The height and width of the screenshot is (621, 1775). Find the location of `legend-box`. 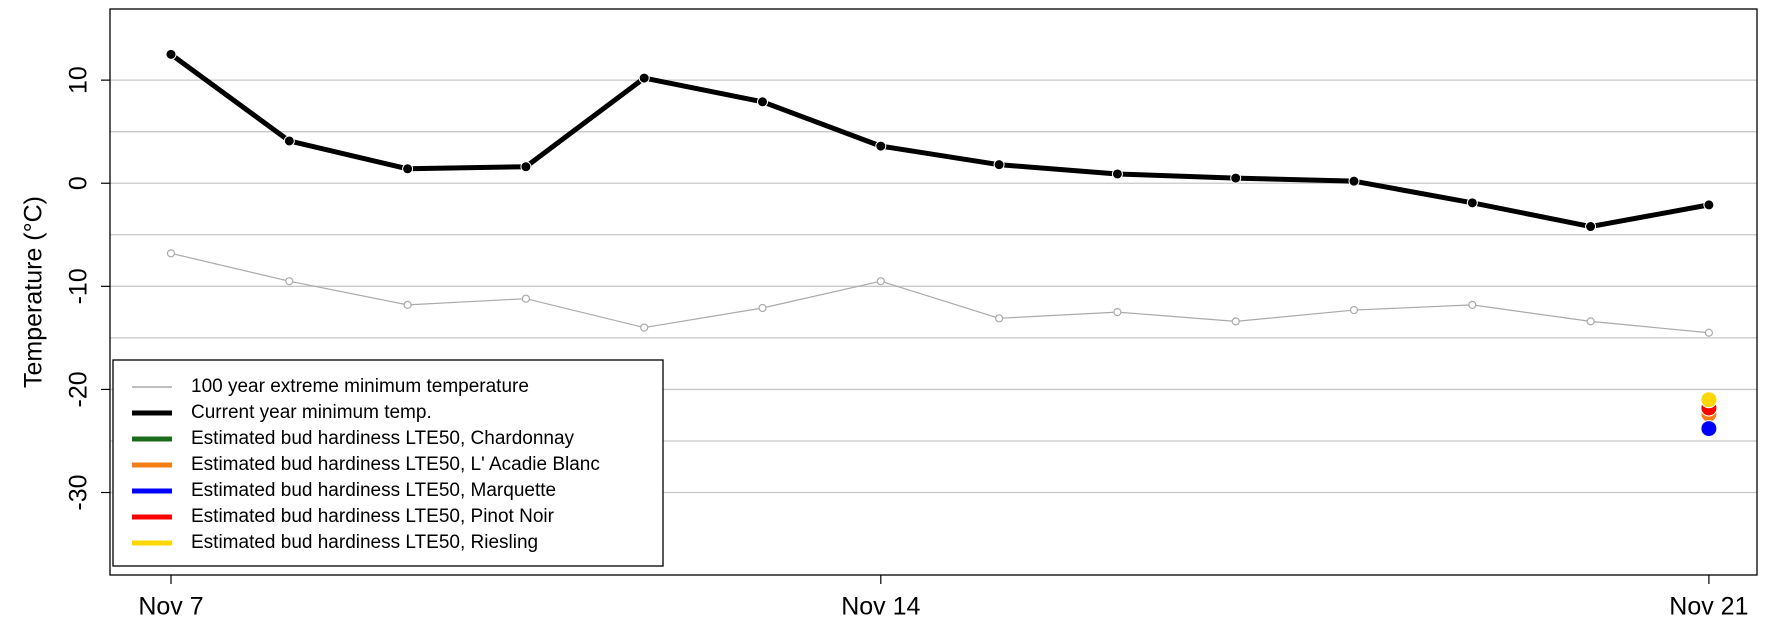

legend-box is located at coordinates (388, 463).